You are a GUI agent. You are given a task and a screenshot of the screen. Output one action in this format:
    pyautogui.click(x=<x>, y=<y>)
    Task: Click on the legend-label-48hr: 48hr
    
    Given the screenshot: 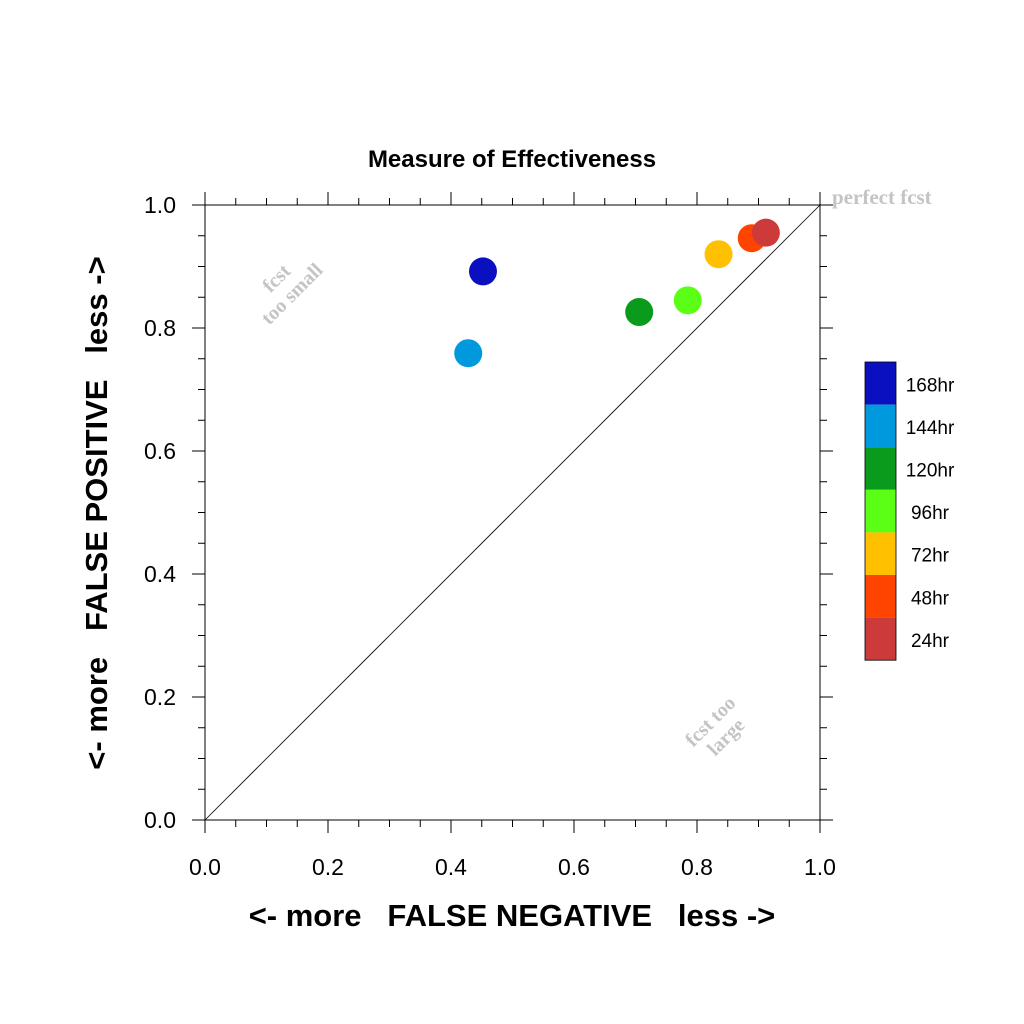 What is the action you would take?
    pyautogui.click(x=930, y=598)
    